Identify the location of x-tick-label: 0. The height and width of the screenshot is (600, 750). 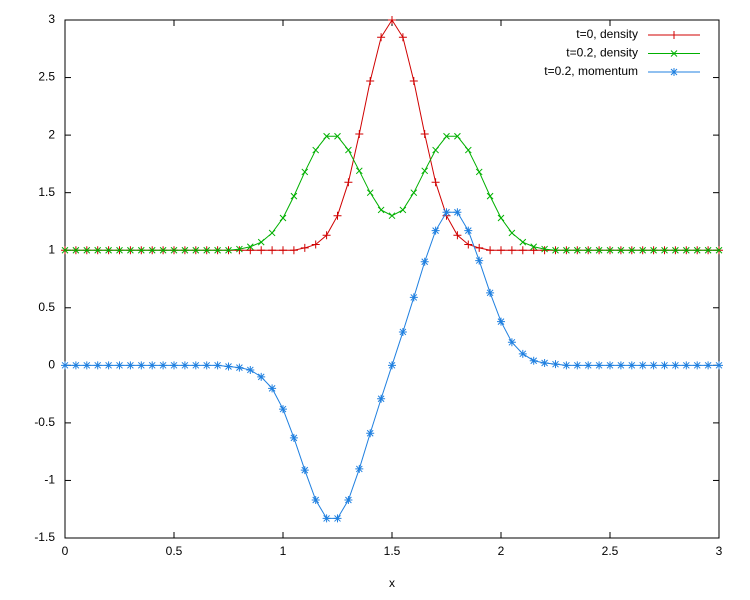
(65, 551).